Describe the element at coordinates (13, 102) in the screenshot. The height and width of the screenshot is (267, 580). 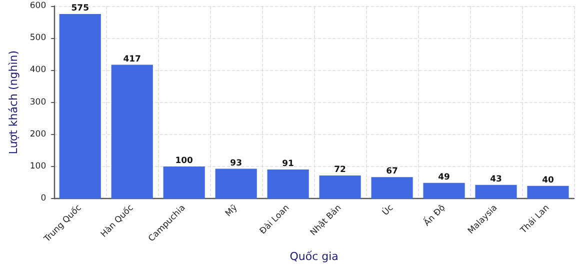
I see `y-axis-title: Lượt khách (nghìn)` at that location.